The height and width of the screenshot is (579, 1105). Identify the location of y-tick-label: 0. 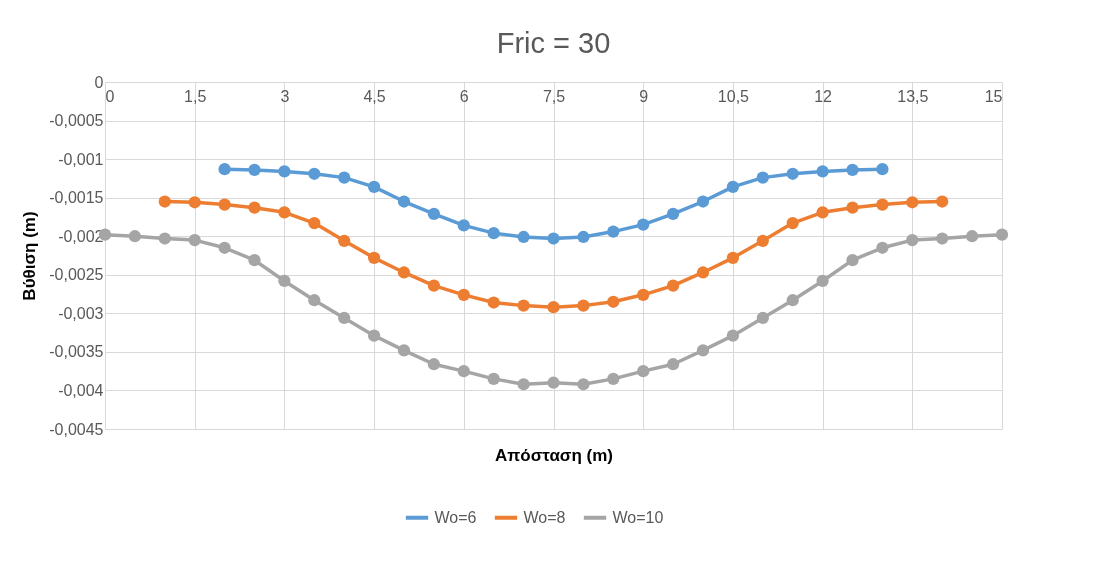
(99, 82).